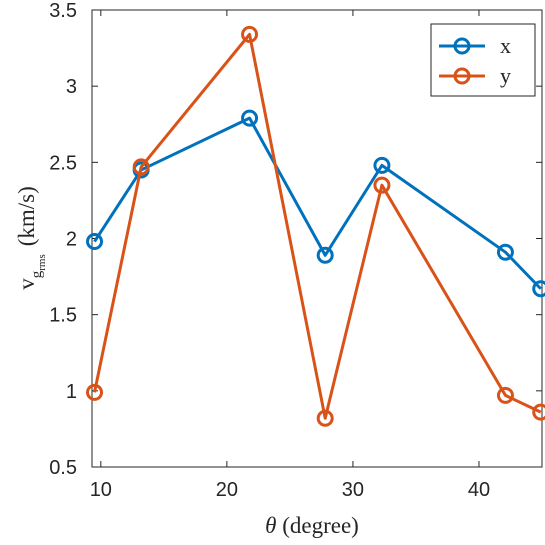  What do you see at coordinates (505, 75) in the screenshot?
I see `legend-label-y: y` at bounding box center [505, 75].